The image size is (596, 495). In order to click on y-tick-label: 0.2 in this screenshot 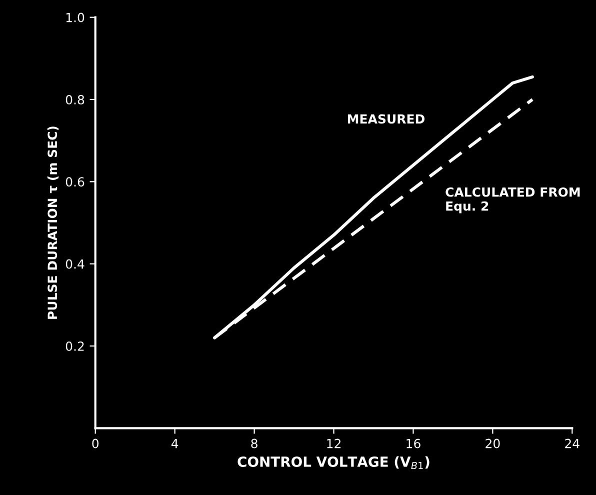, I will do `click(75, 346)`.